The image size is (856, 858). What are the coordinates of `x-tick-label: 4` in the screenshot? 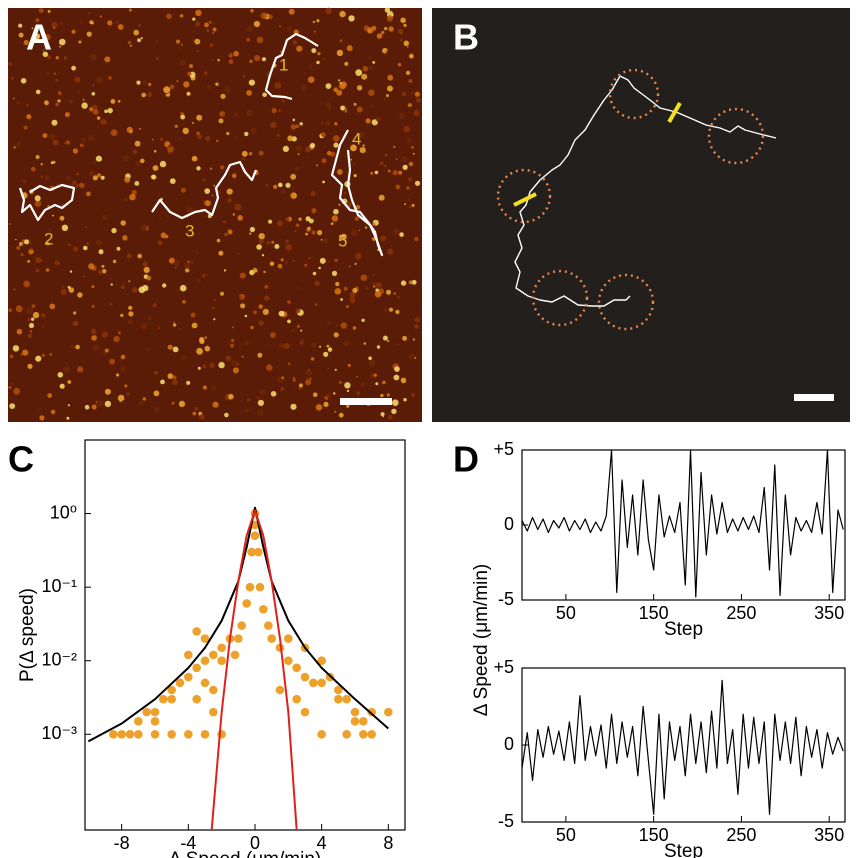 It's located at (322, 843).